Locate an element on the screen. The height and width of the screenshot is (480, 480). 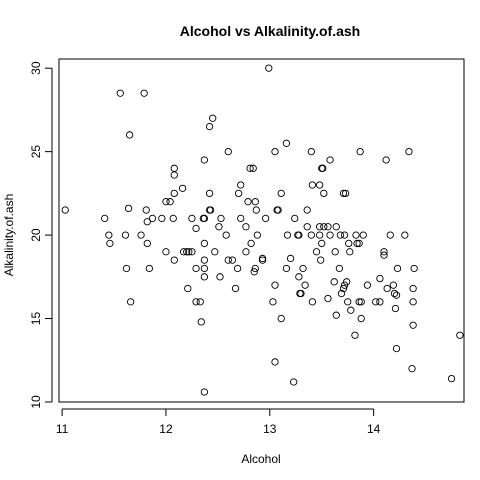
y-tick-label: 15 is located at coordinates (36, 319).